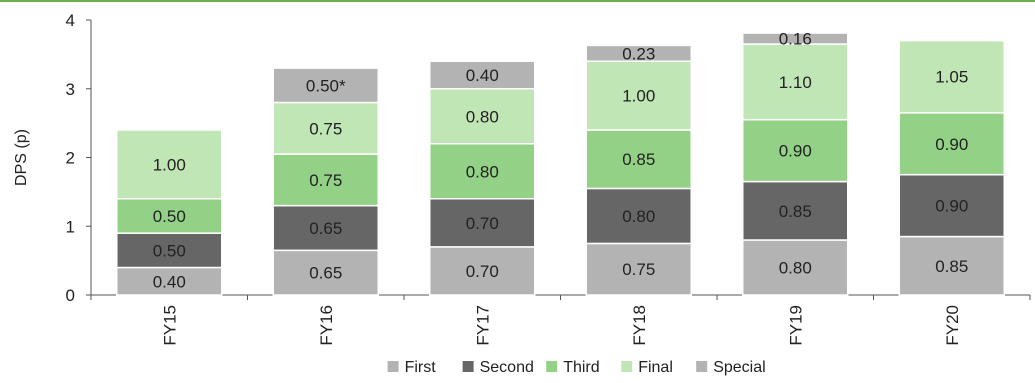  What do you see at coordinates (639, 325) in the screenshot?
I see `x-tick-label: FY18` at bounding box center [639, 325].